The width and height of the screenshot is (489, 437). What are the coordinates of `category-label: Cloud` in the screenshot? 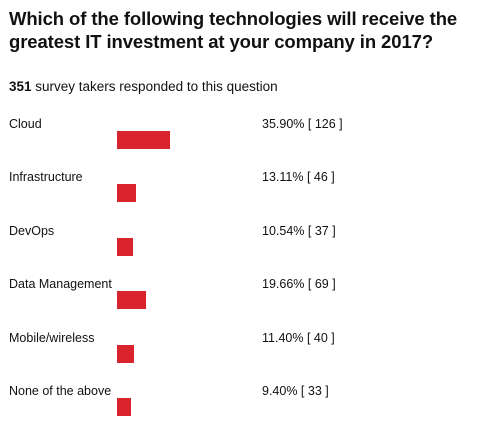 It's located at (25, 124).